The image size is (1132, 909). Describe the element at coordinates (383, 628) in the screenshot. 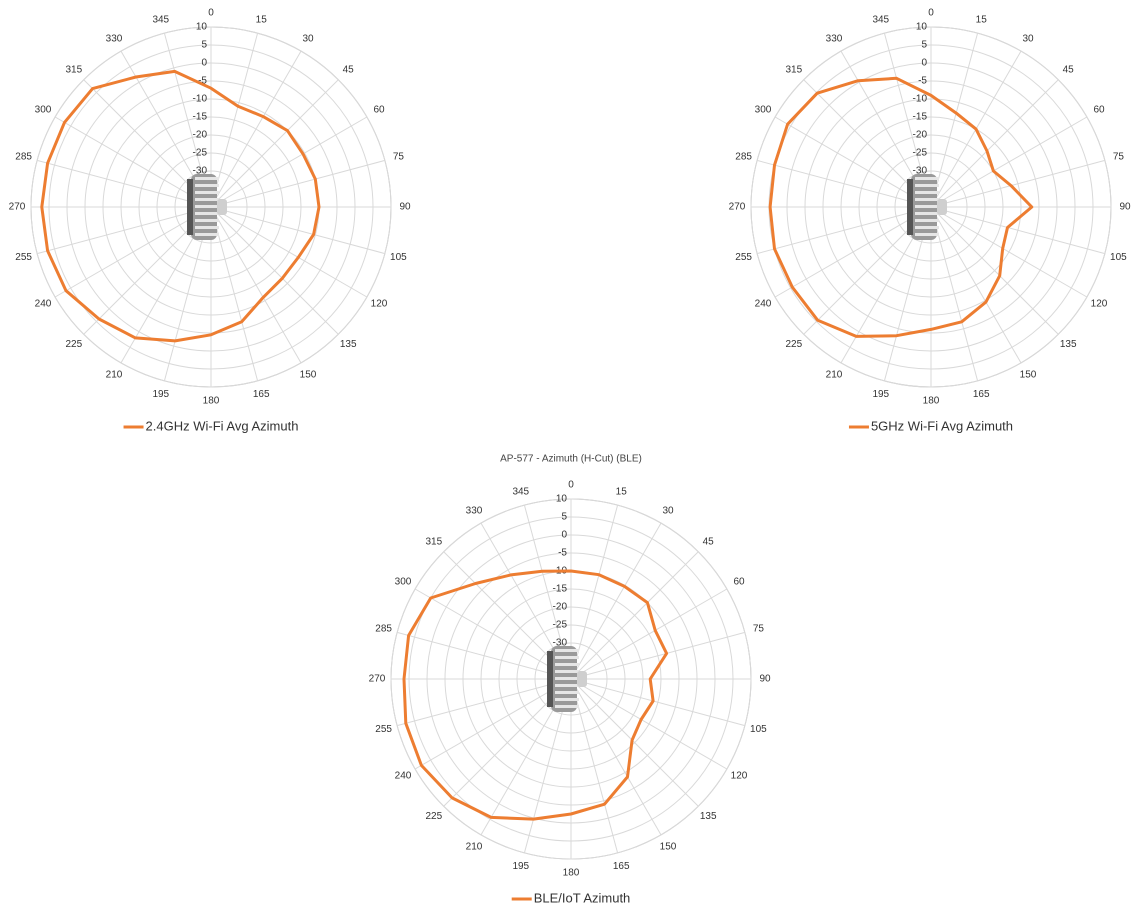

I see `angle-label: 285` at that location.